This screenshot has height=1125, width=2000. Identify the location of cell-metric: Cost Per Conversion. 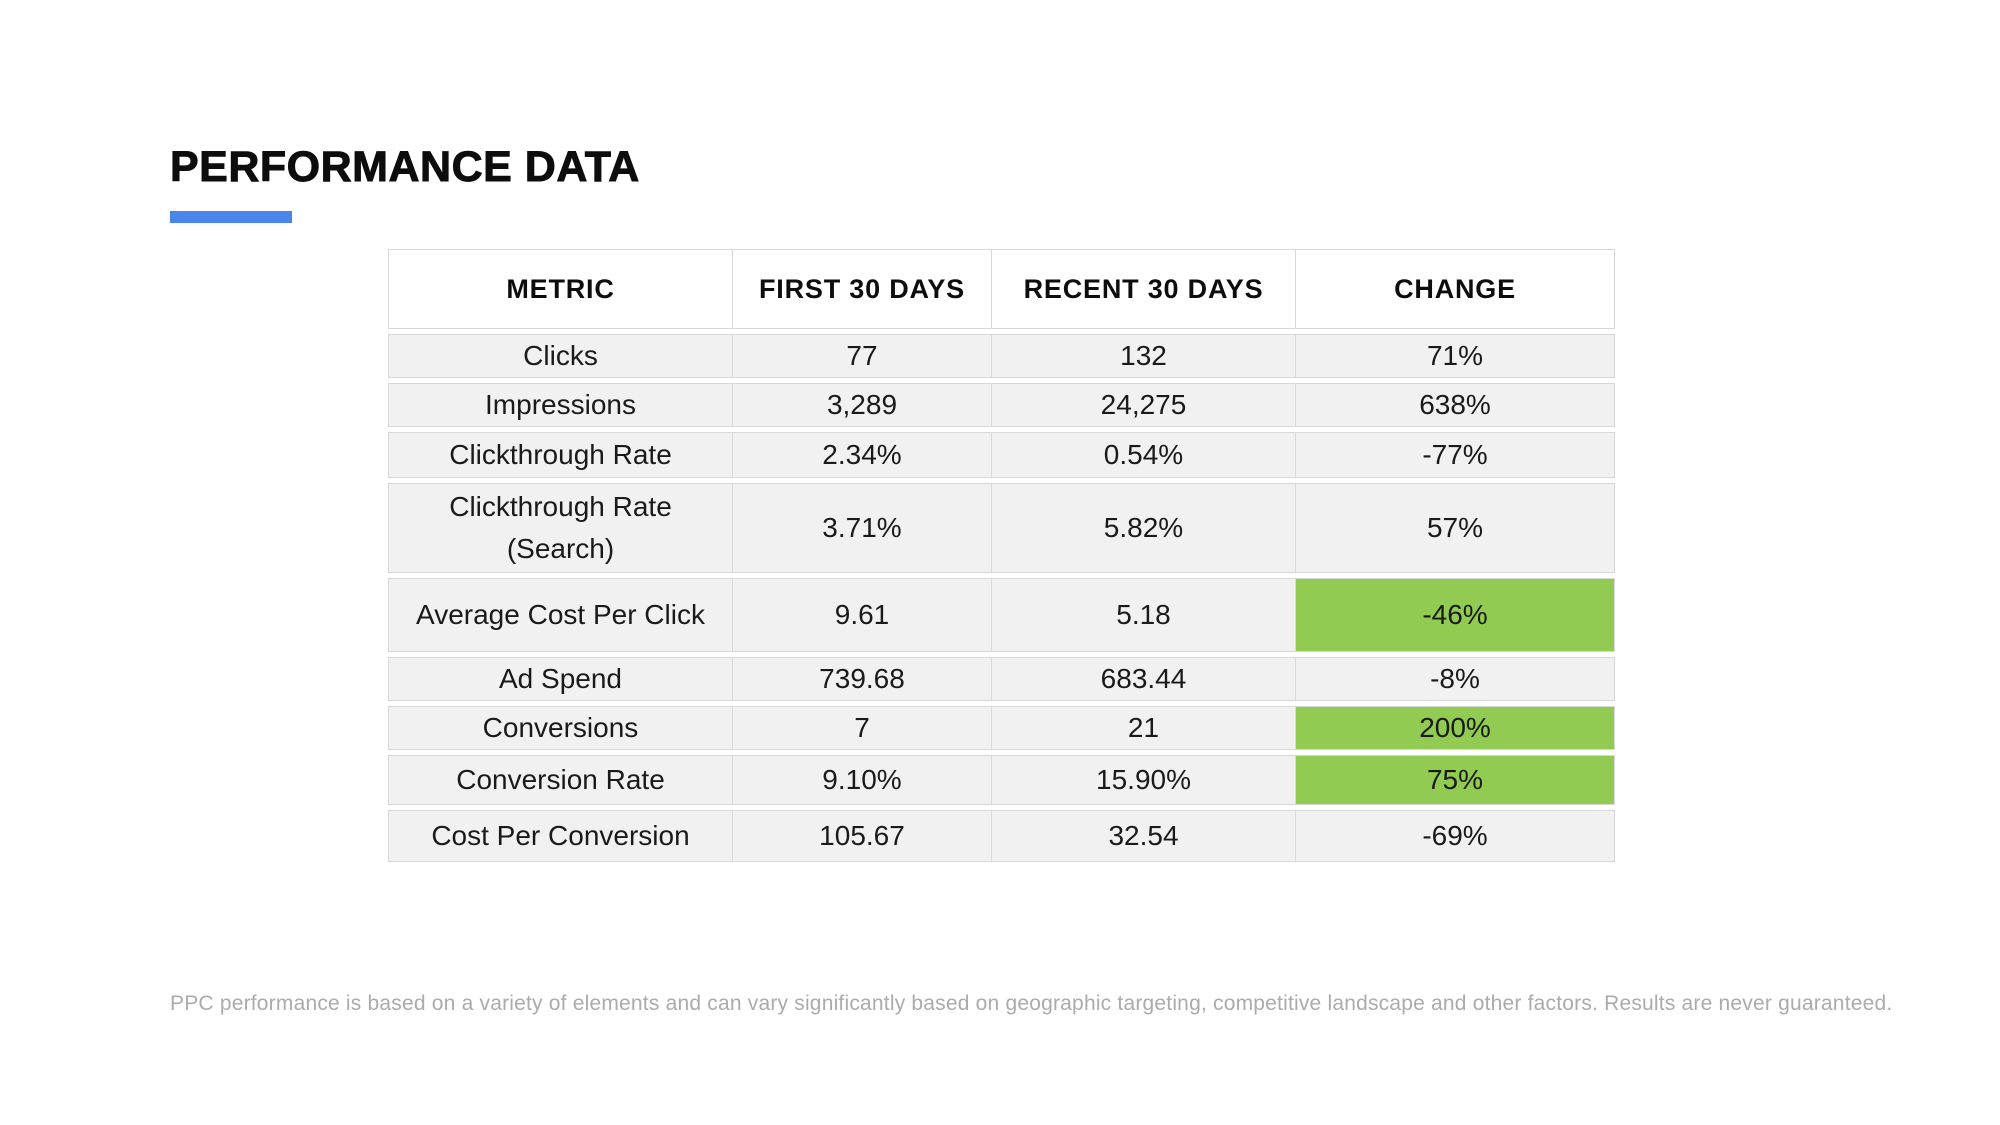
(560, 836).